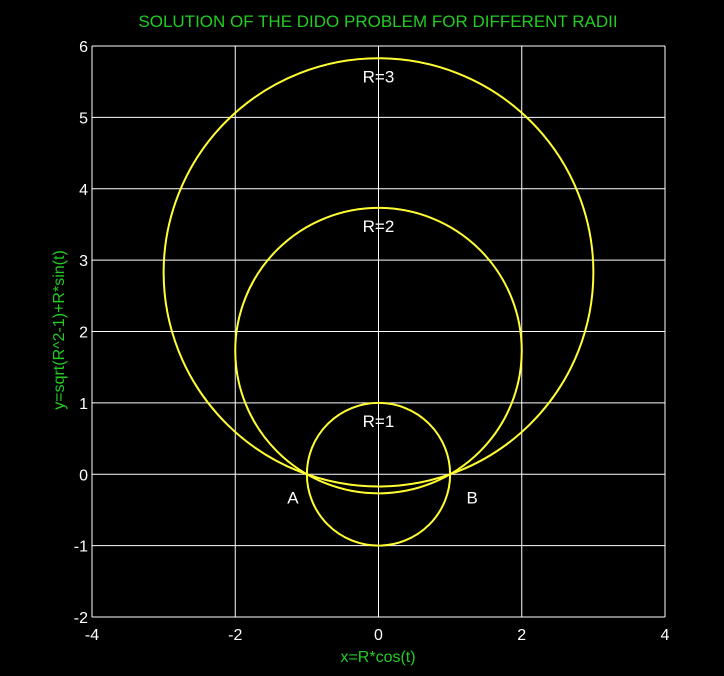  Describe the element at coordinates (379, 421) in the screenshot. I see `series-label: R=1` at that location.